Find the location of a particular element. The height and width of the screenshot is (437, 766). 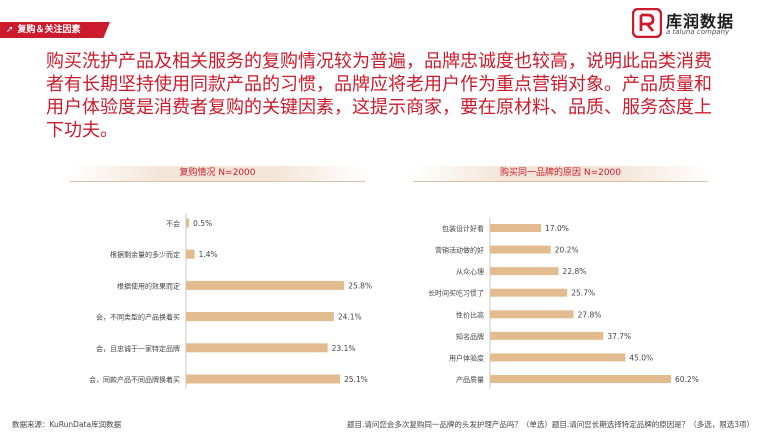

category-label: 根据使用的效果而定 is located at coordinates (148, 285).